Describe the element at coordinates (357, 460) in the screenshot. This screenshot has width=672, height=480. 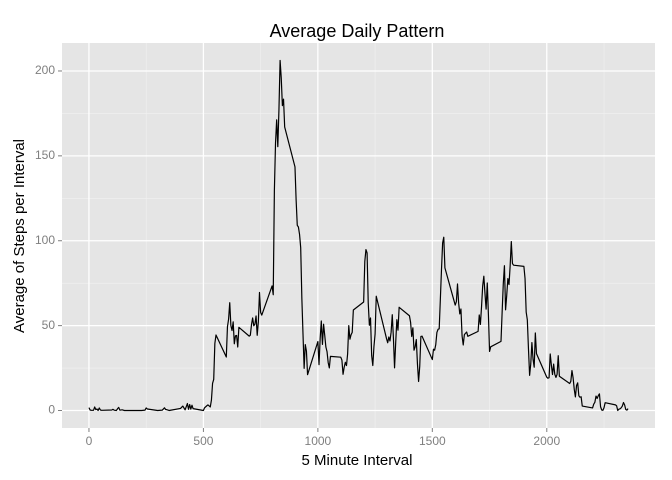
I see `x-axis-title: 5 Minute Interval` at that location.